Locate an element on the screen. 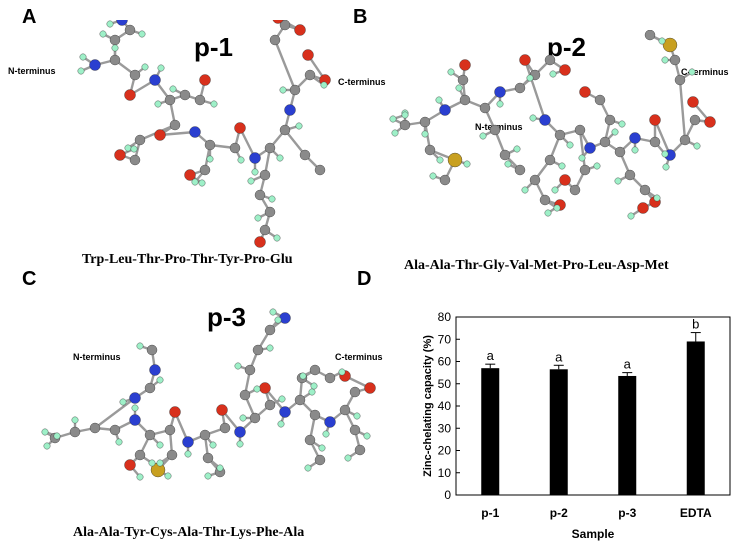 This screenshot has height=549, width=740. y-tick-label: 30 is located at coordinates (445, 428).